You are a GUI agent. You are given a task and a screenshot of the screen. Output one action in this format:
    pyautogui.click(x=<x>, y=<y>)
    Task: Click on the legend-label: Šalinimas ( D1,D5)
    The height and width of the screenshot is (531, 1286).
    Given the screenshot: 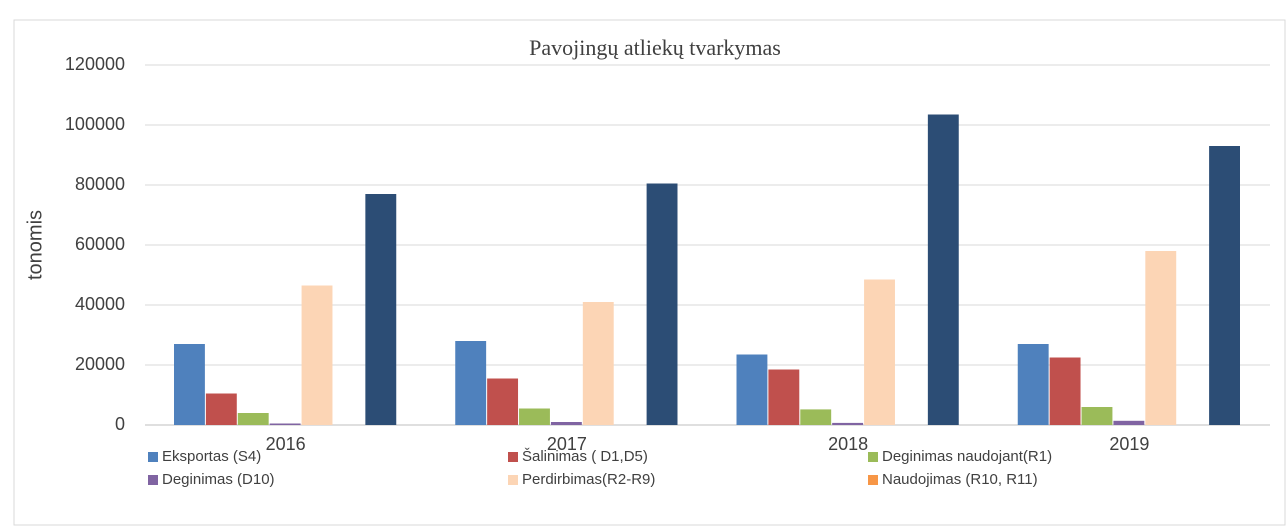 What is the action you would take?
    pyautogui.click(x=585, y=456)
    